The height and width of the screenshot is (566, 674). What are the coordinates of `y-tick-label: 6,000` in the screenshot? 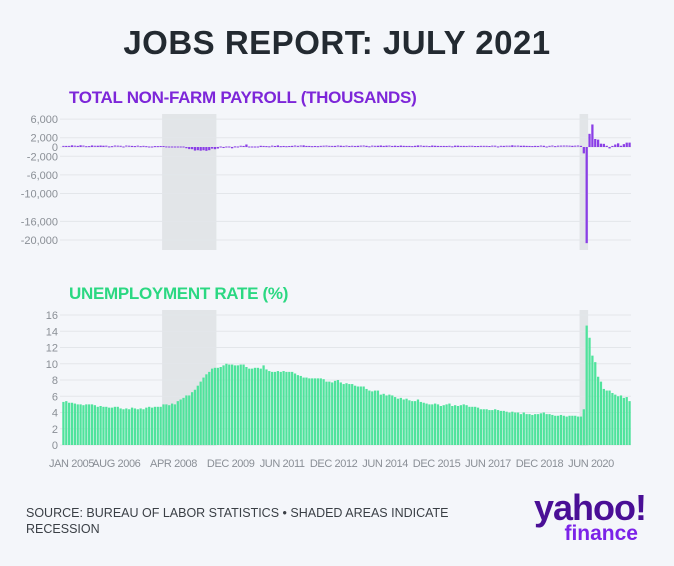 It's located at (44, 120).